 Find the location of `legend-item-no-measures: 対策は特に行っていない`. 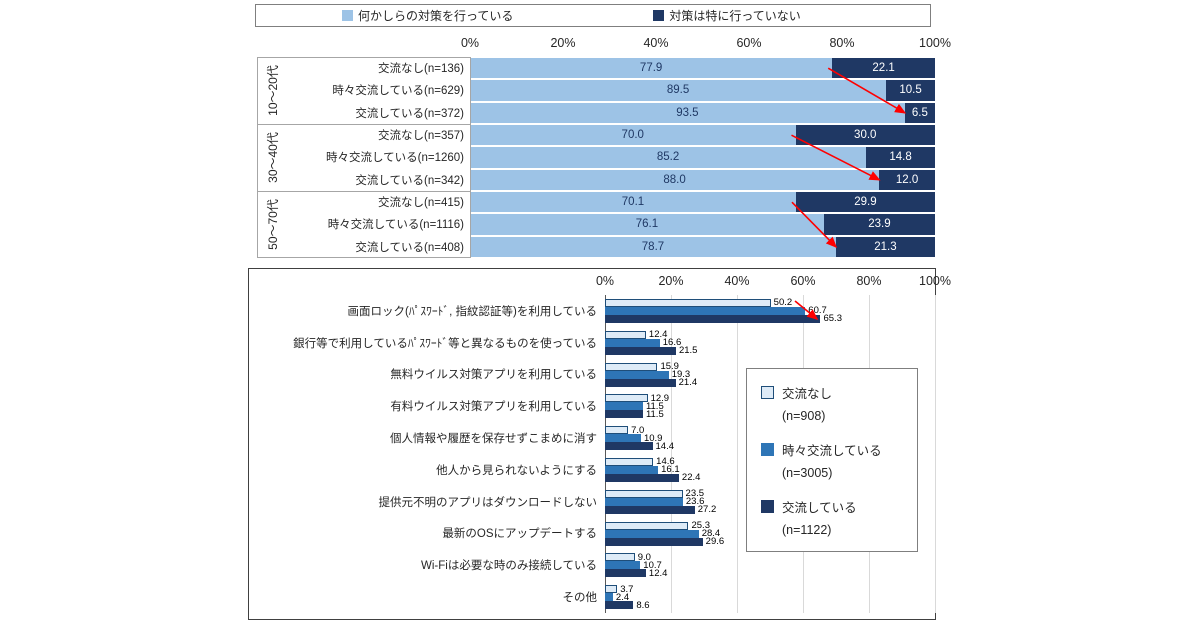

legend-item-no-measures: 対策は特に行っていない is located at coordinates (727, 15).